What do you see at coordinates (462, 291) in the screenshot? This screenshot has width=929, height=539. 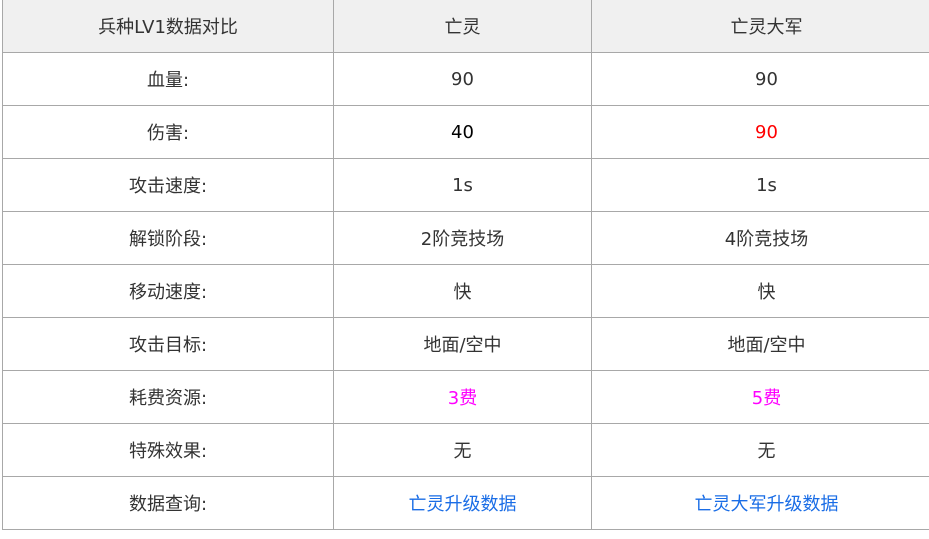 I see `cell-a: 快` at bounding box center [462, 291].